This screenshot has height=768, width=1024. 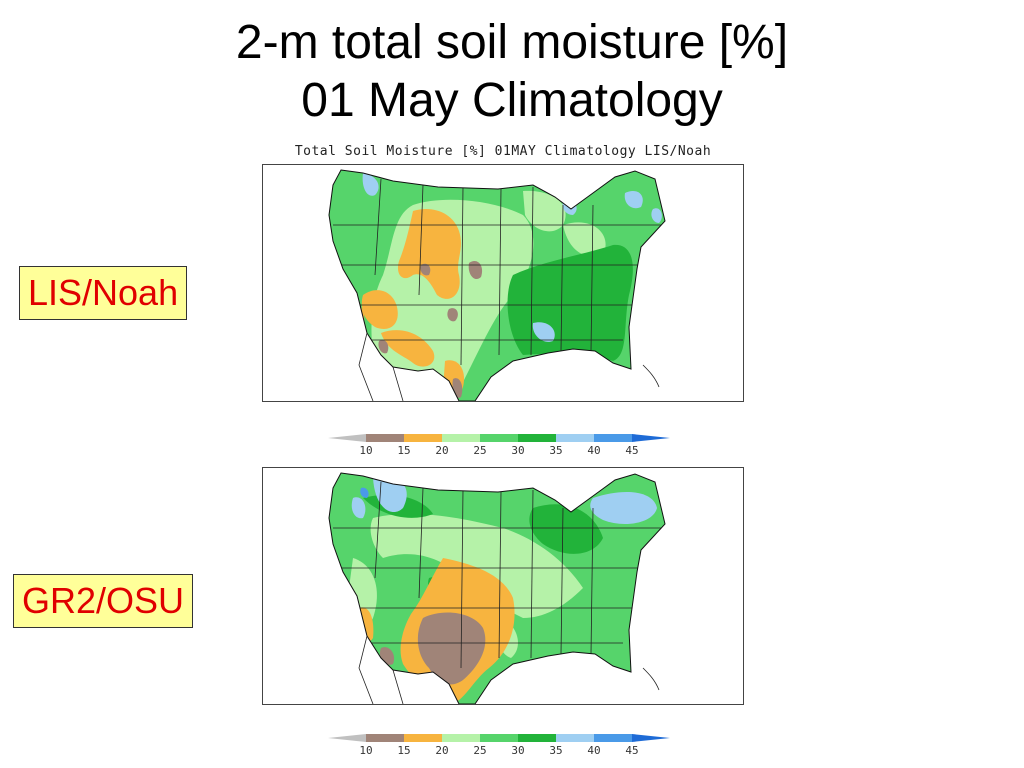 I want to click on slide-title-line-1: 2-m total soil moisture [%], so click(x=512, y=42).